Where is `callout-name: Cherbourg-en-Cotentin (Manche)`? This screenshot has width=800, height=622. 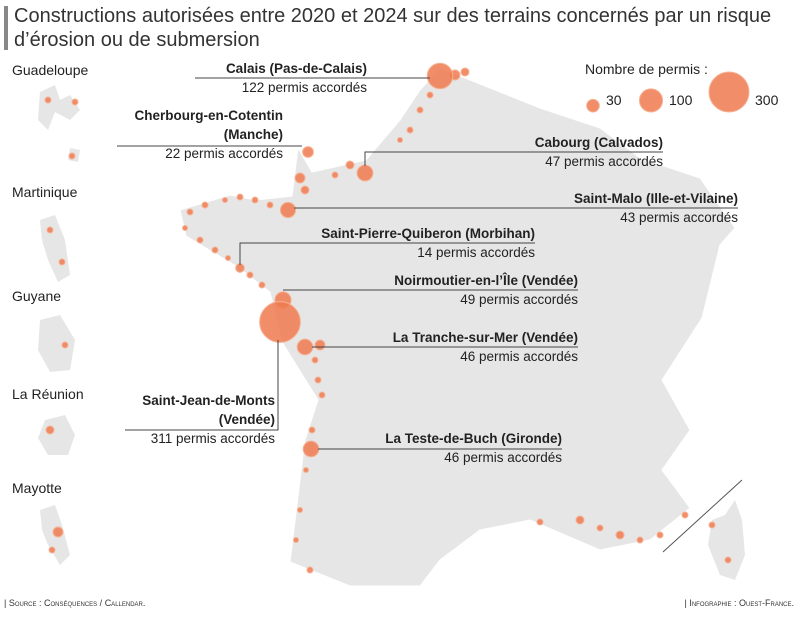
callout-name: Cherbourg-en-Cotentin (Manche) is located at coordinates (208, 125).